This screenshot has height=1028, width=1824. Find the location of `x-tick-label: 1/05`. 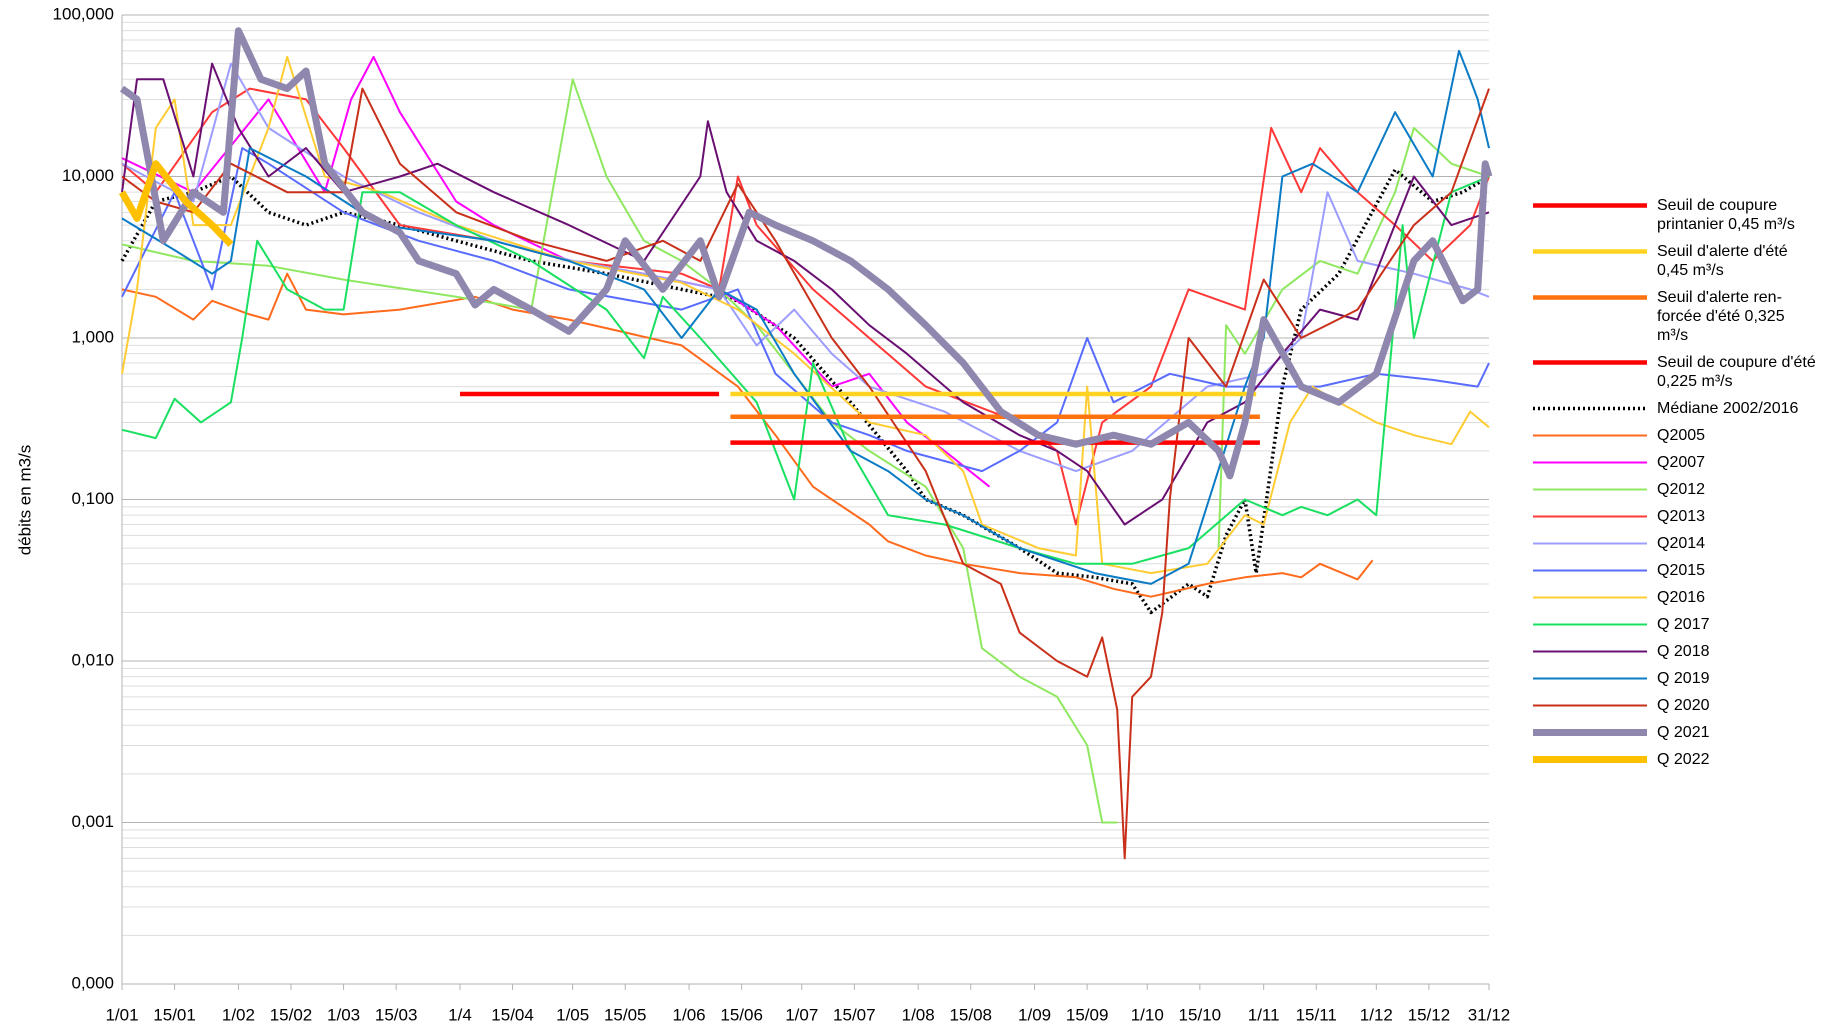

x-tick-label: 1/05 is located at coordinates (572, 1014).